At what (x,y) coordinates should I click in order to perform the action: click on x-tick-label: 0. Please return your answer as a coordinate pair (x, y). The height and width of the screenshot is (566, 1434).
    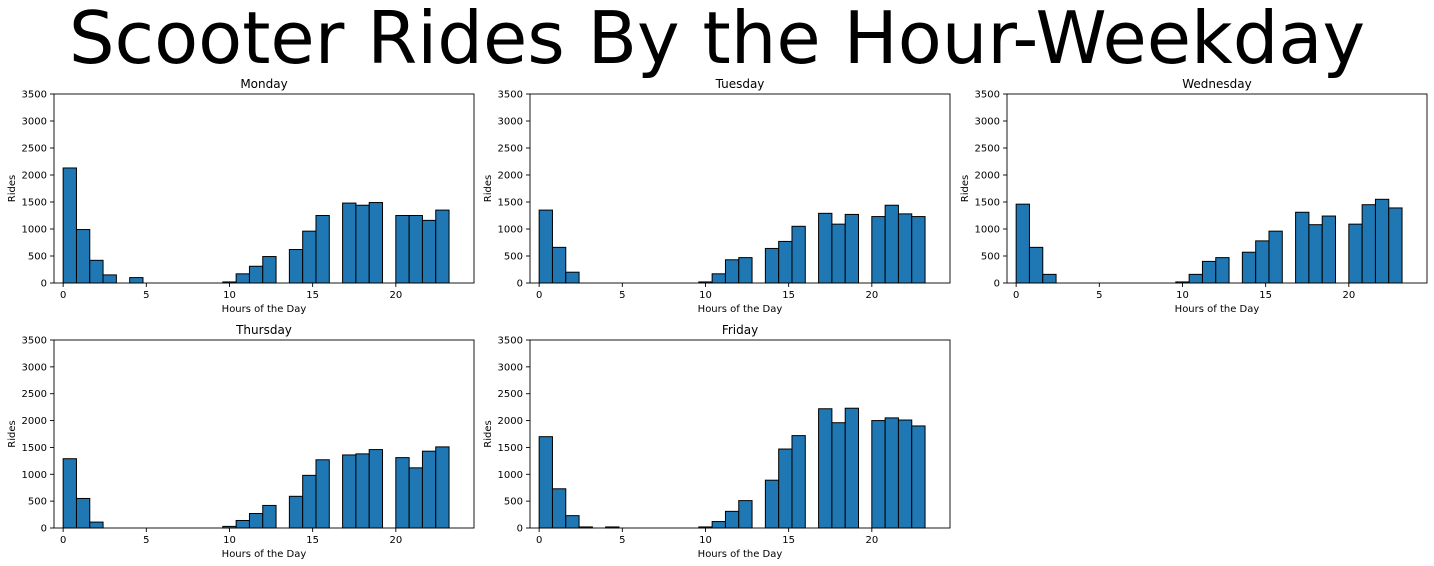
    Looking at the image, I should click on (1016, 295).